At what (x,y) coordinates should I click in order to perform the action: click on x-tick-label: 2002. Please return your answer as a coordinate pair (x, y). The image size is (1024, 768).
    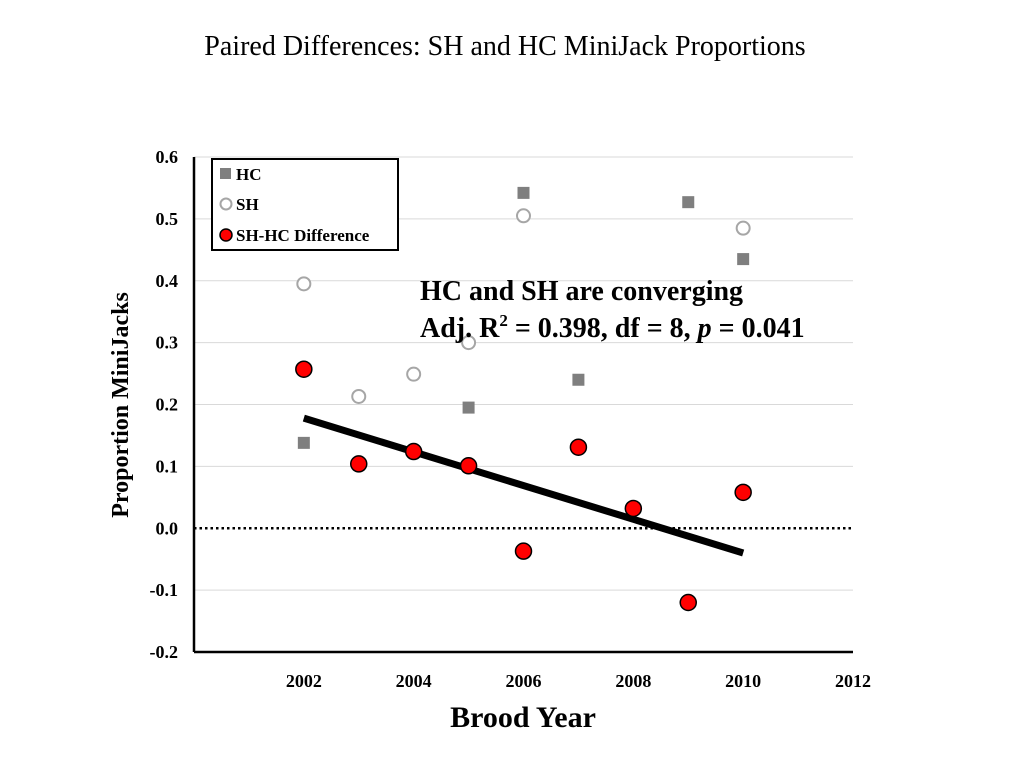
    Looking at the image, I should click on (304, 681).